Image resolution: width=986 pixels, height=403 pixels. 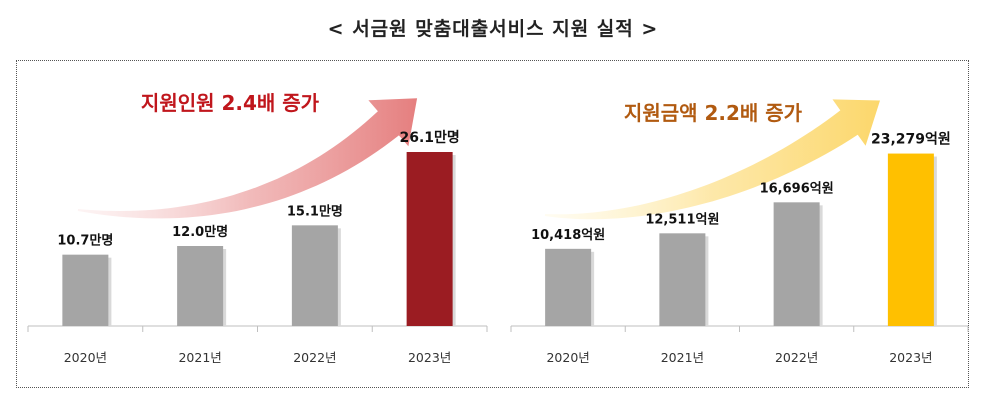 I want to click on left-x-tick-label: 2020년, so click(x=85, y=357).